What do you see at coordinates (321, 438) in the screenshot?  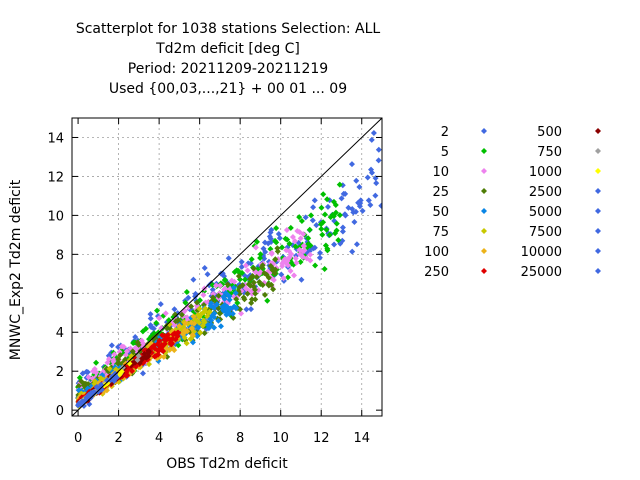 I see `x-tick-label: 12` at bounding box center [321, 438].